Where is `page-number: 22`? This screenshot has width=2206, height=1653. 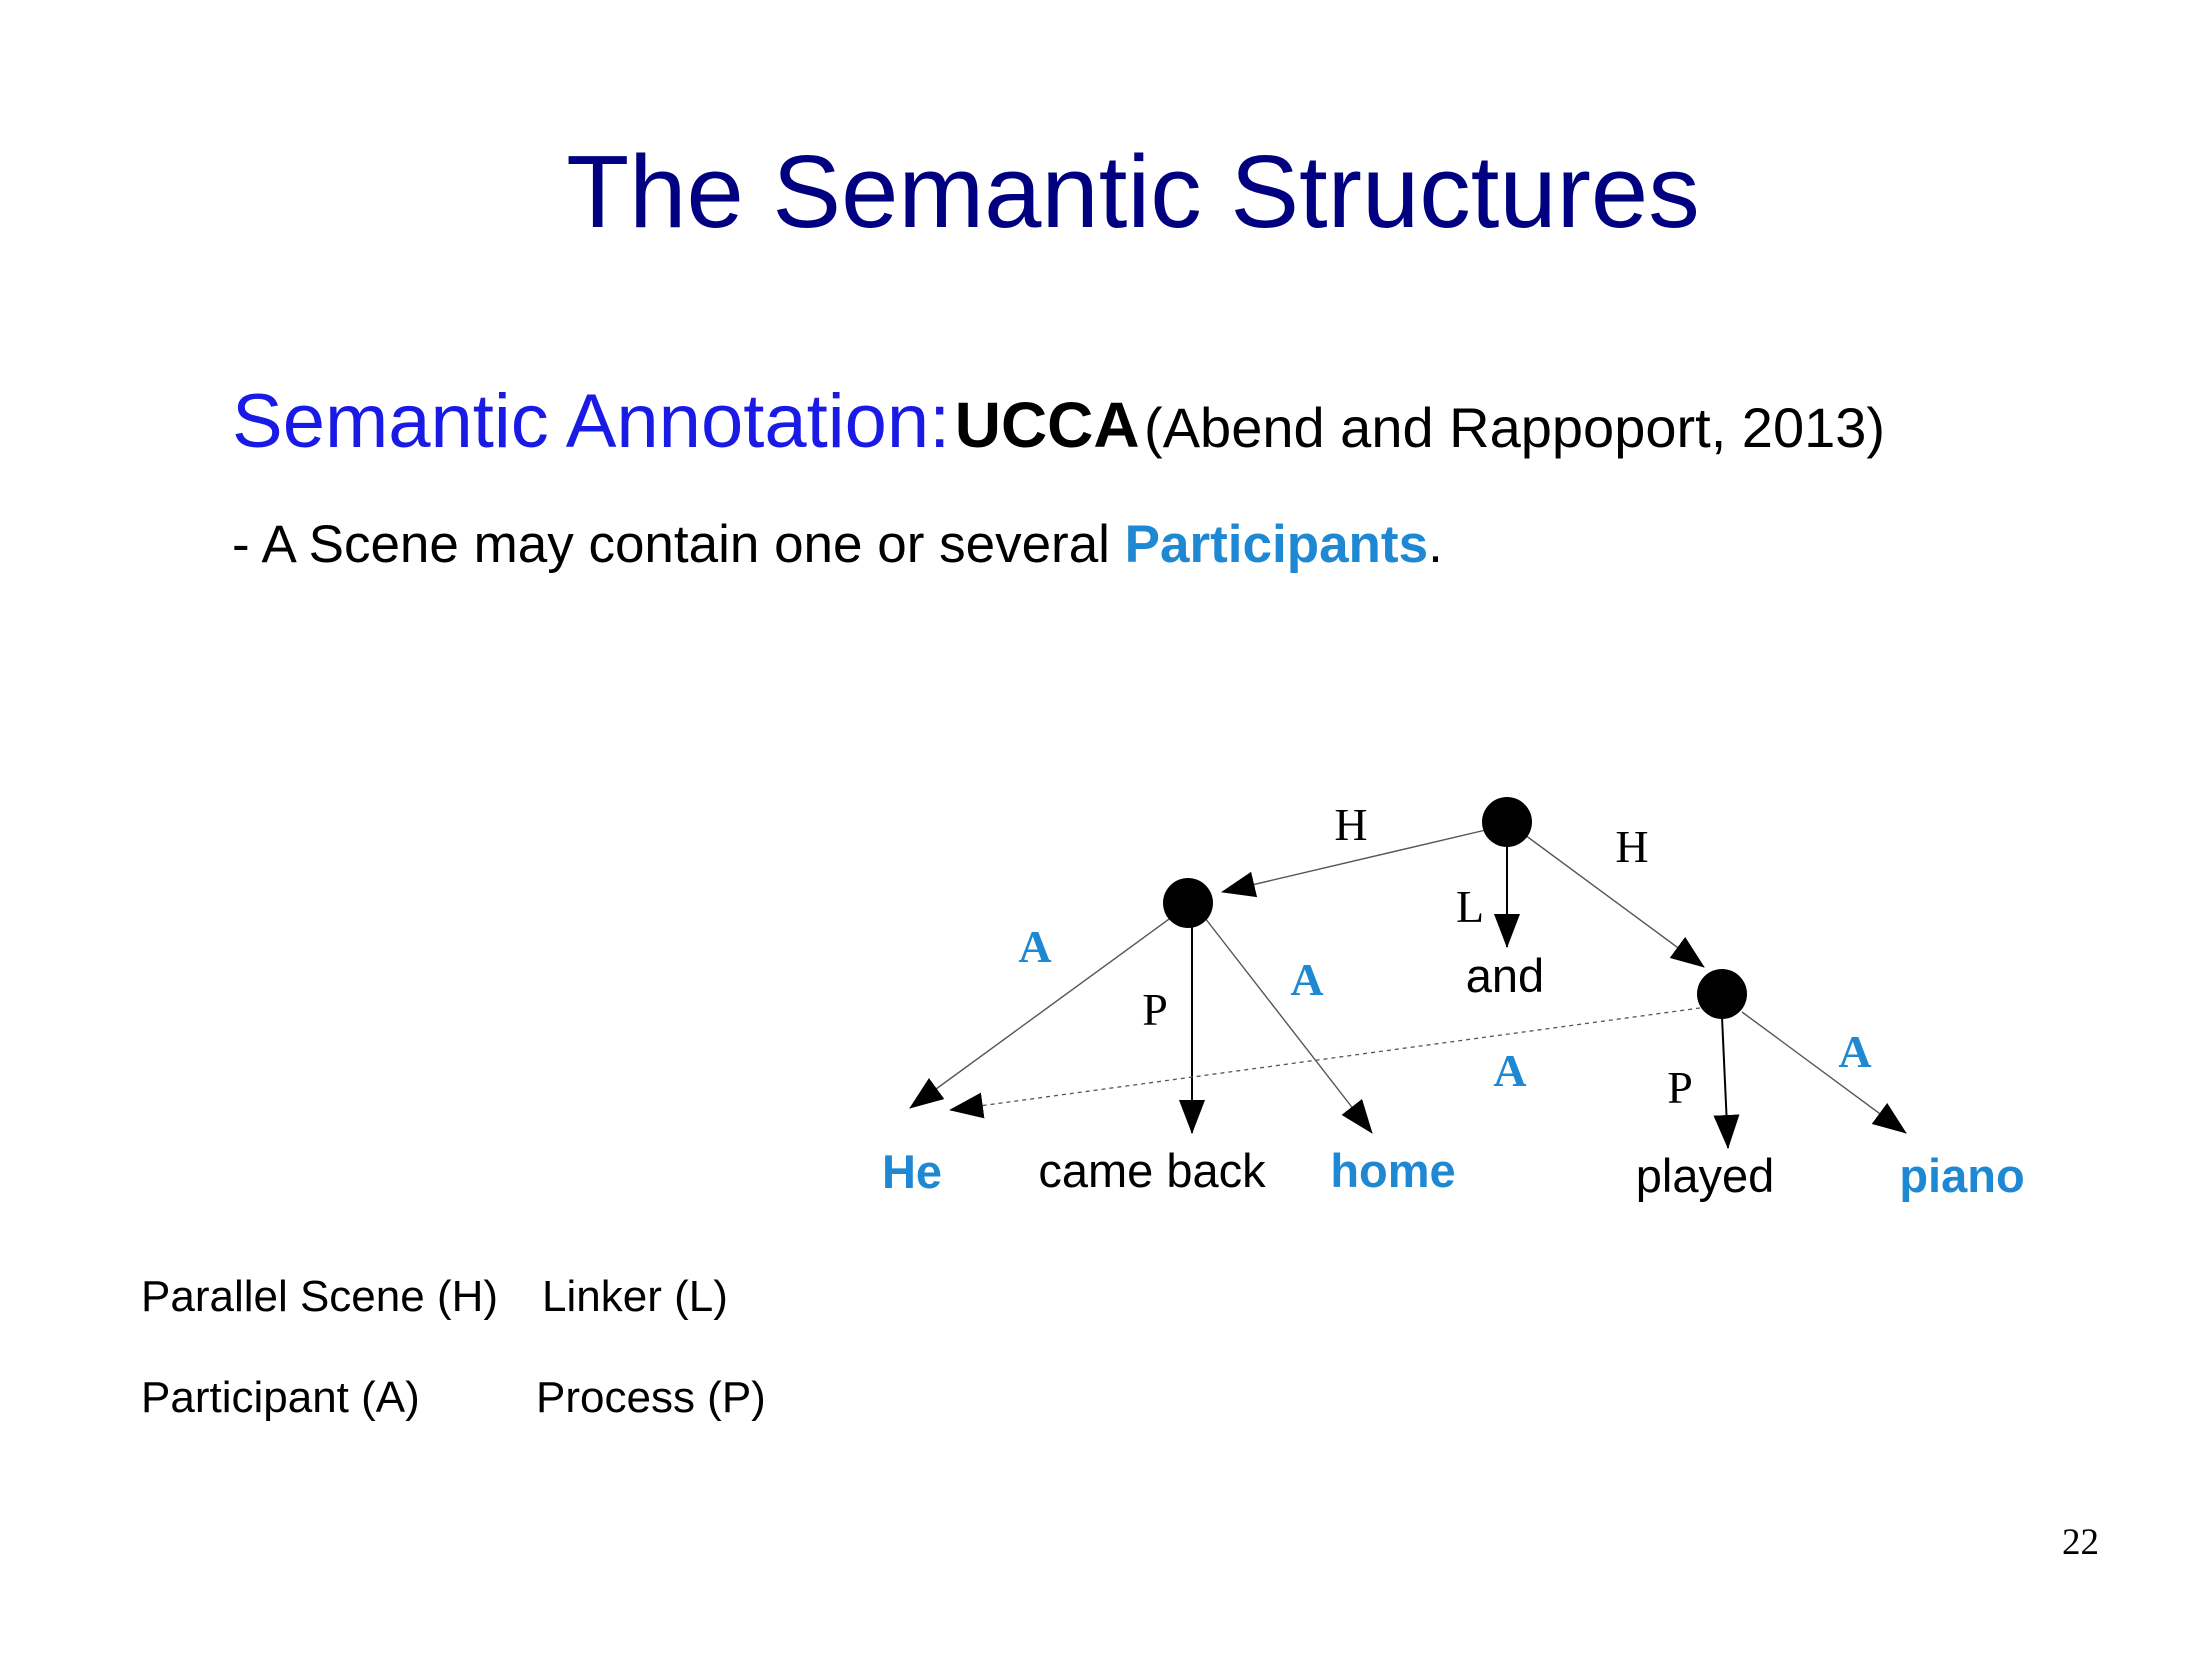
page-number: 22 is located at coordinates (2080, 1542).